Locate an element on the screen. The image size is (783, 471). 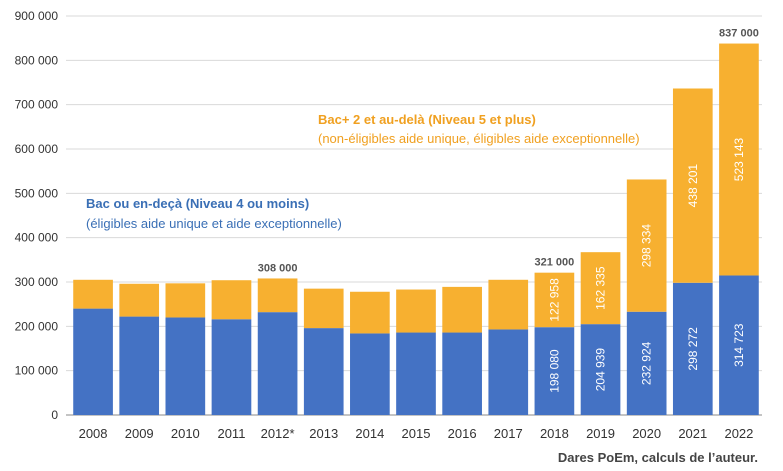
y-tick-label: 600 000 is located at coordinates (37, 149).